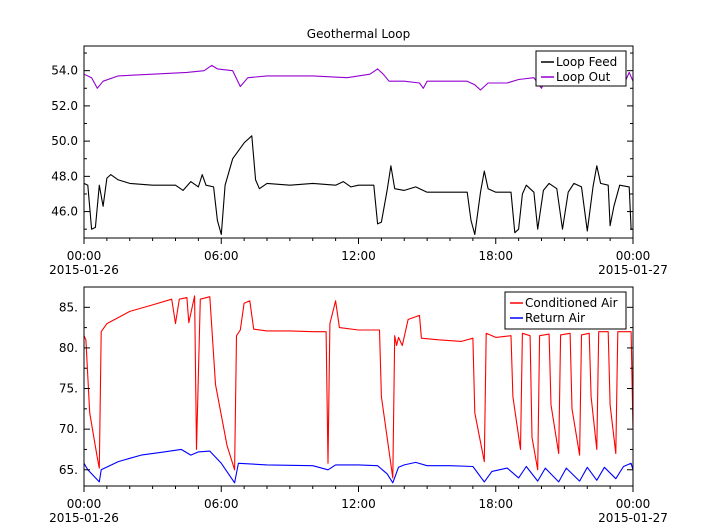 This screenshot has width=718, height=532. What do you see at coordinates (68, 307) in the screenshot?
I see `y-tick-label: 85.` at bounding box center [68, 307].